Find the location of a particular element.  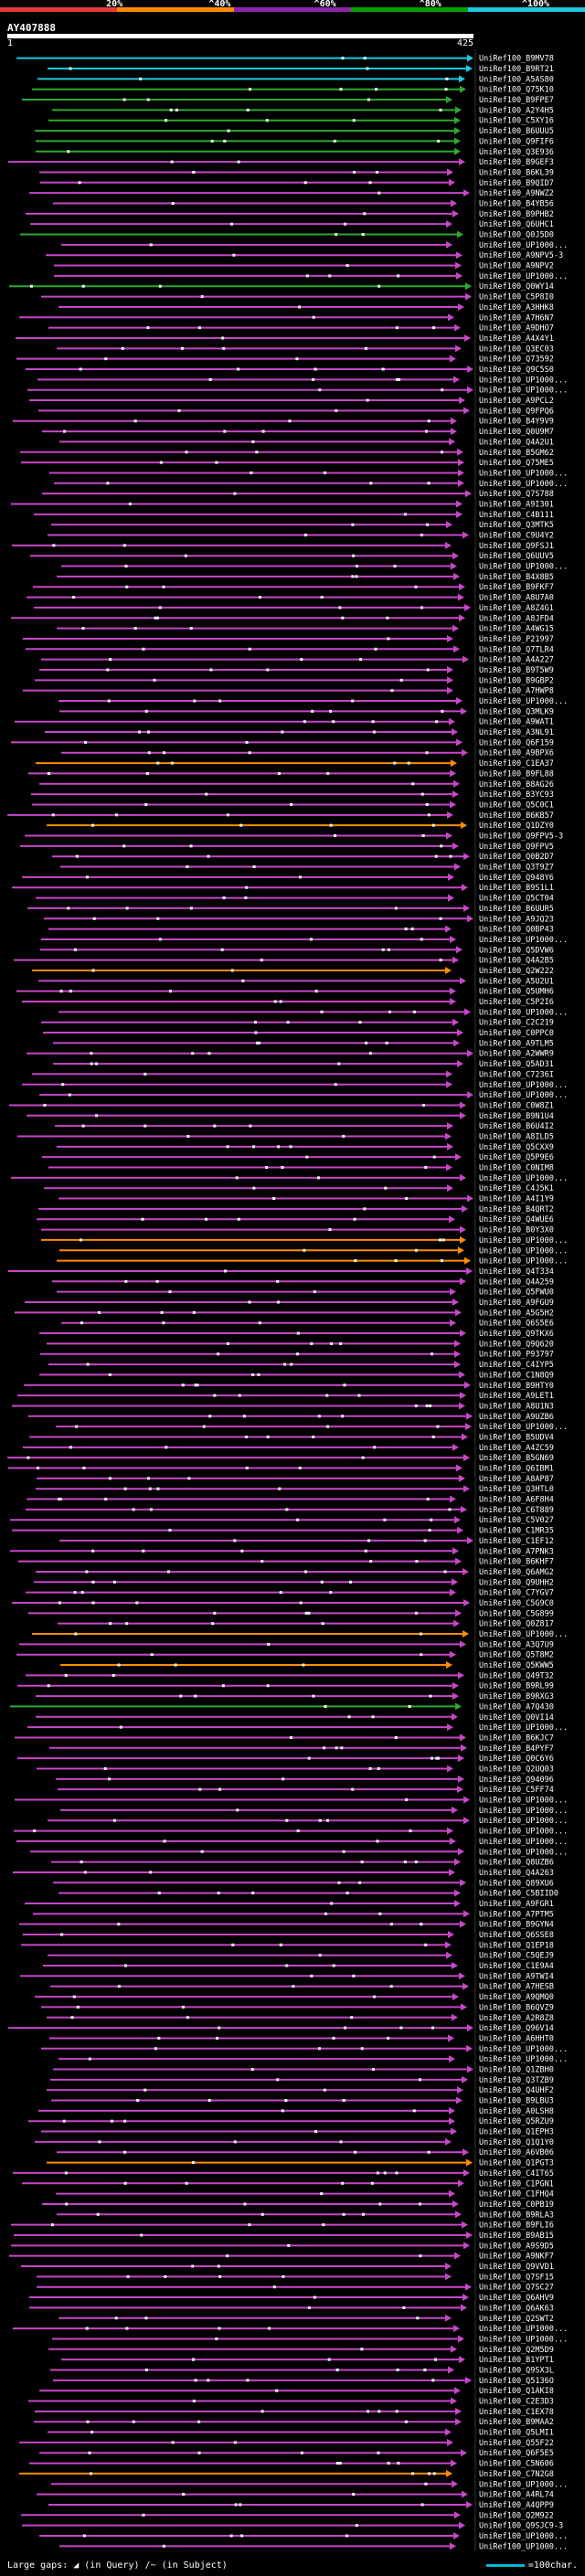

hit-row: UniRef100_C5FF74 is located at coordinates (306, 1790).